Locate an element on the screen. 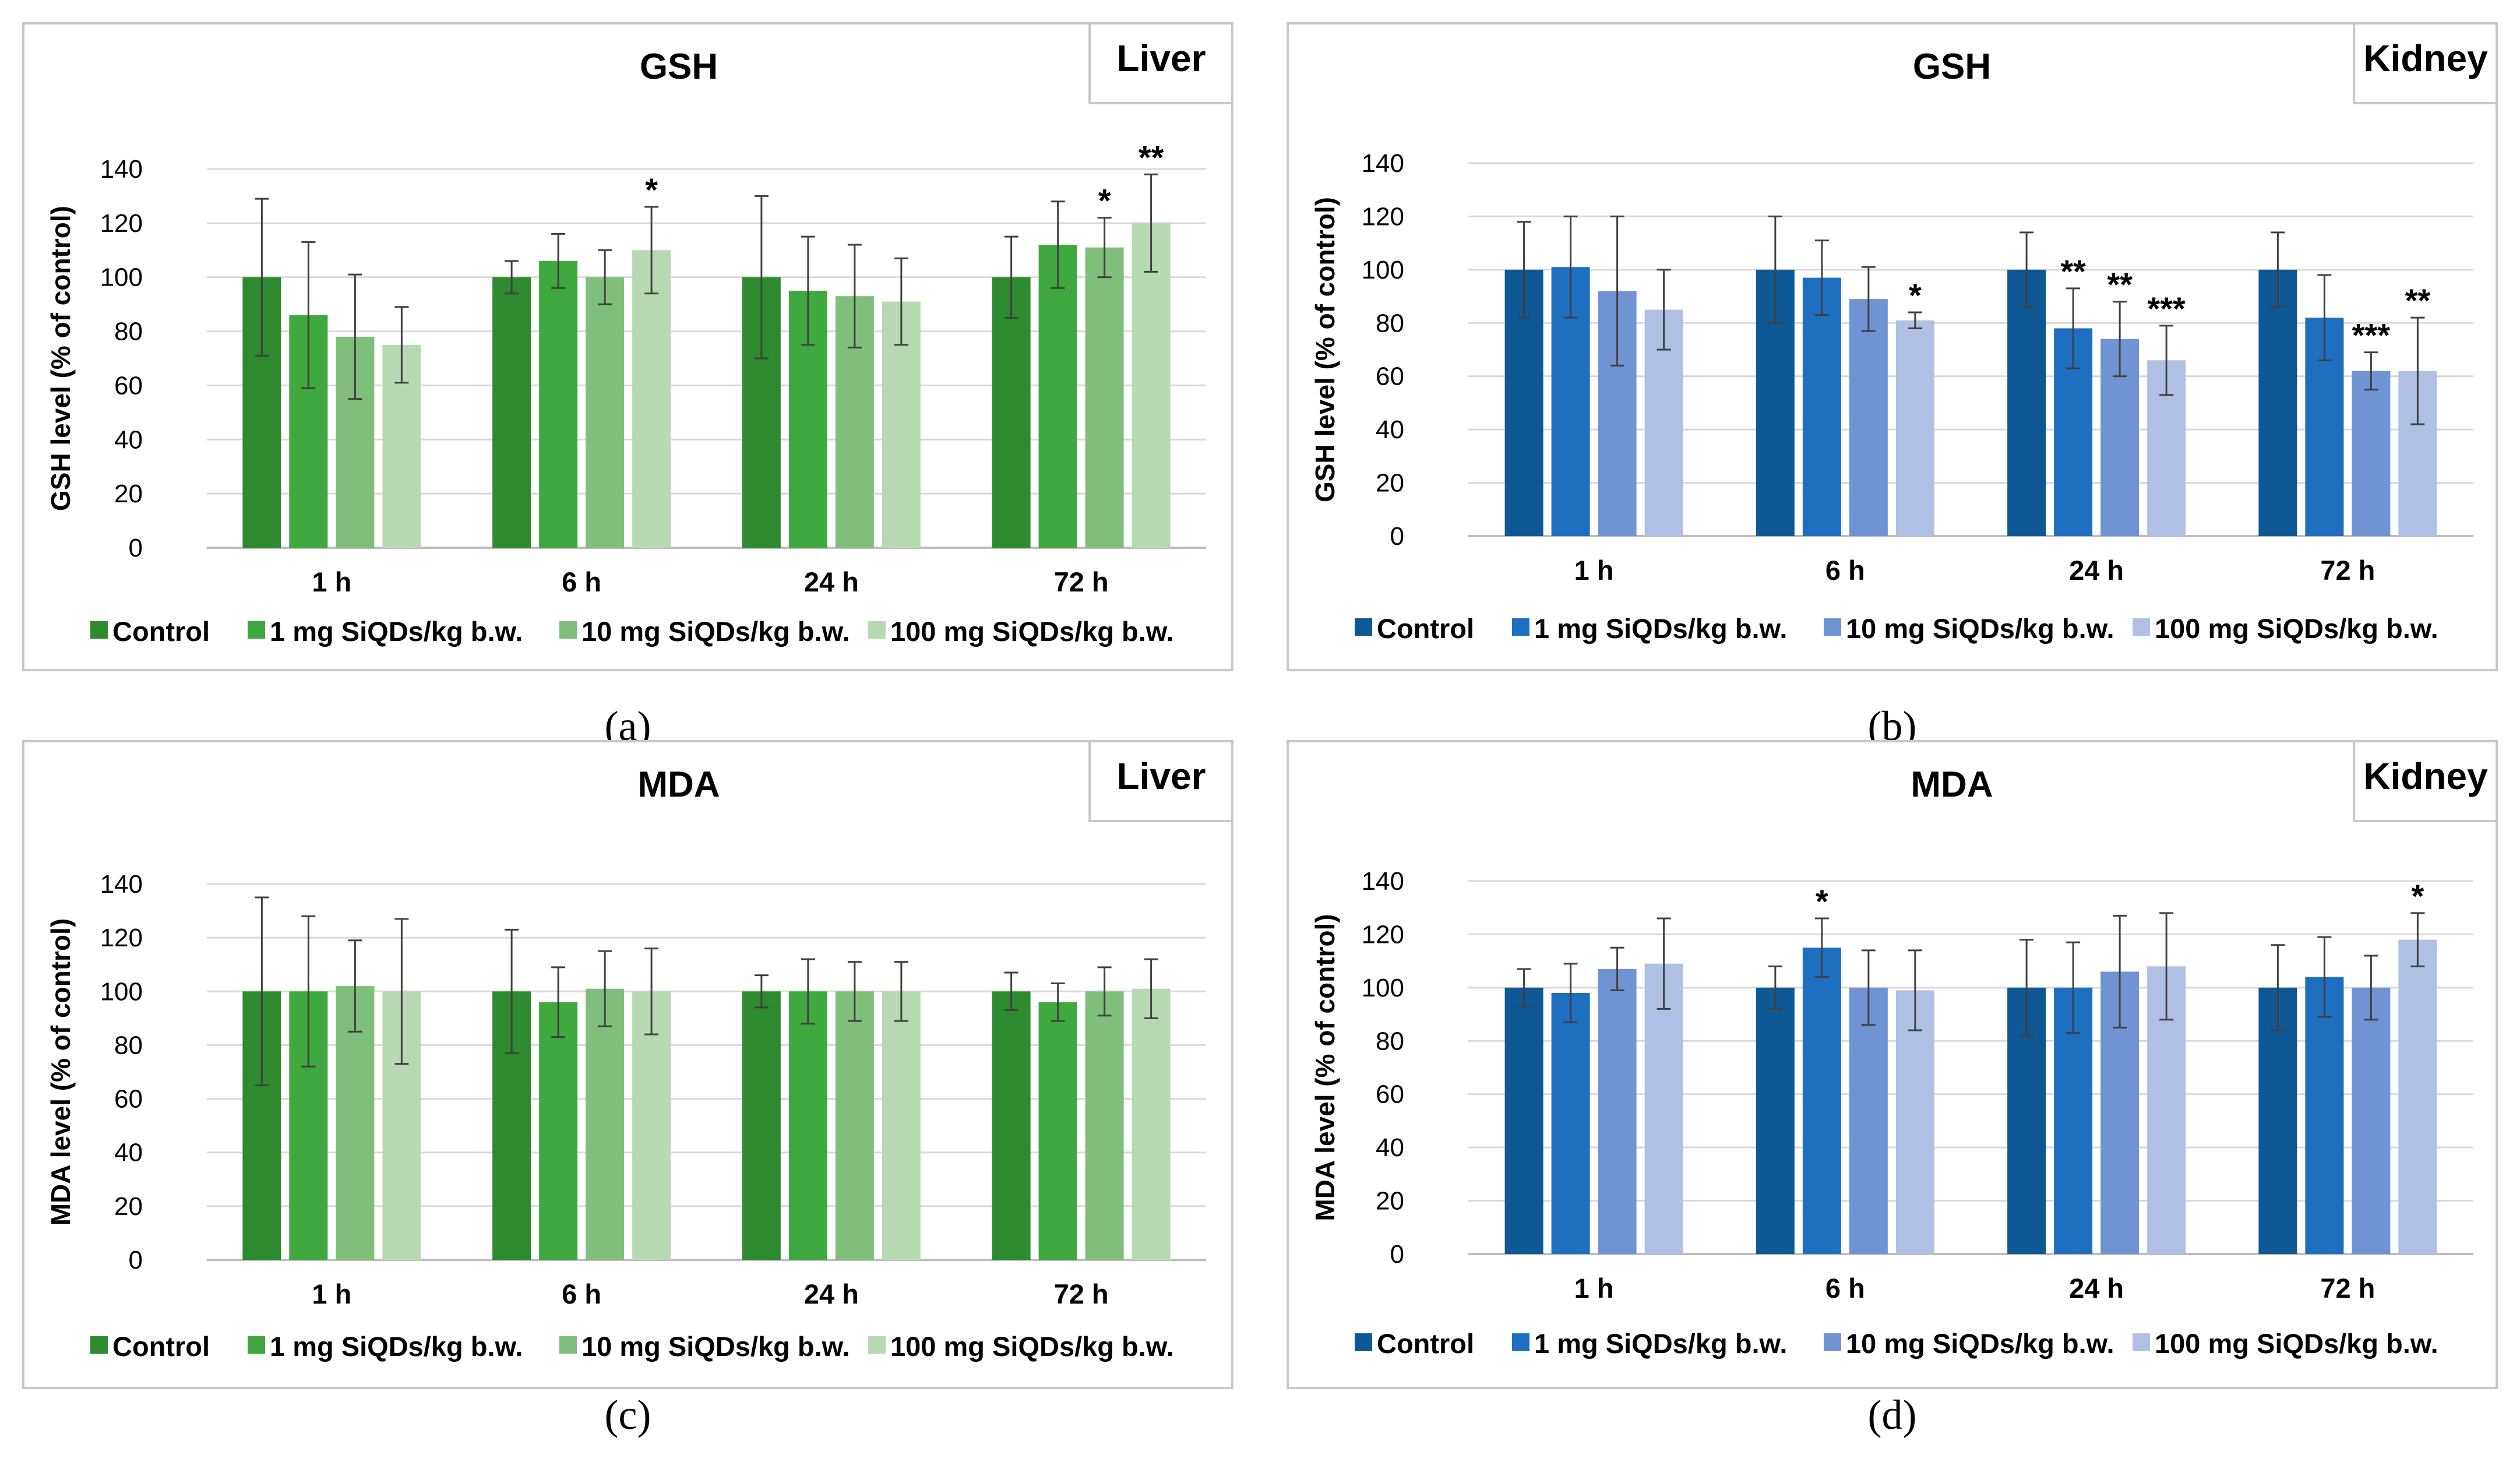 The width and height of the screenshot is (2520, 1458). chart-title: GSH is located at coordinates (1952, 67).